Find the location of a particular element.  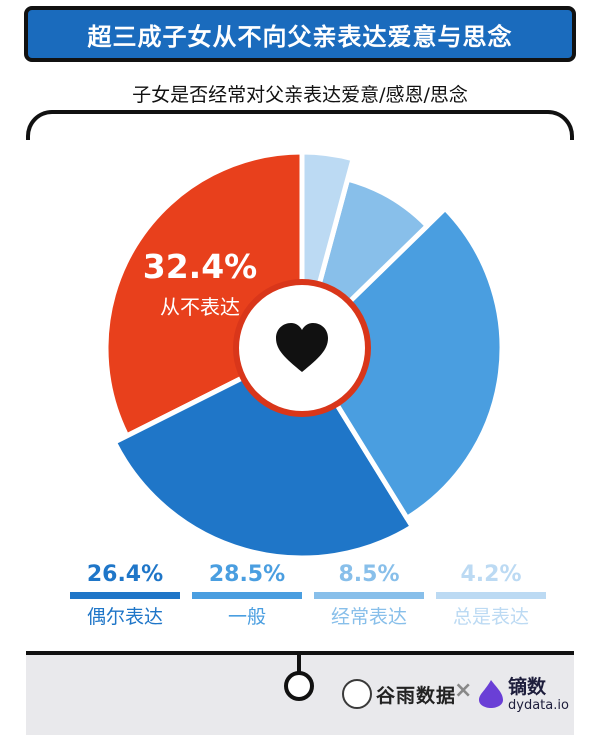

legend-value: 8.5% is located at coordinates (369, 574).